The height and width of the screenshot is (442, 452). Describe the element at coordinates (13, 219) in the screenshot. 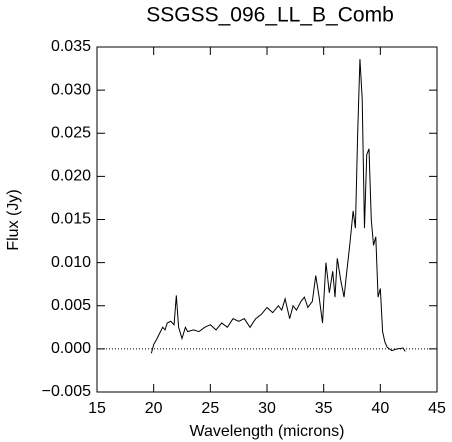

I see `y-axis-label: Flux (Jy)` at that location.